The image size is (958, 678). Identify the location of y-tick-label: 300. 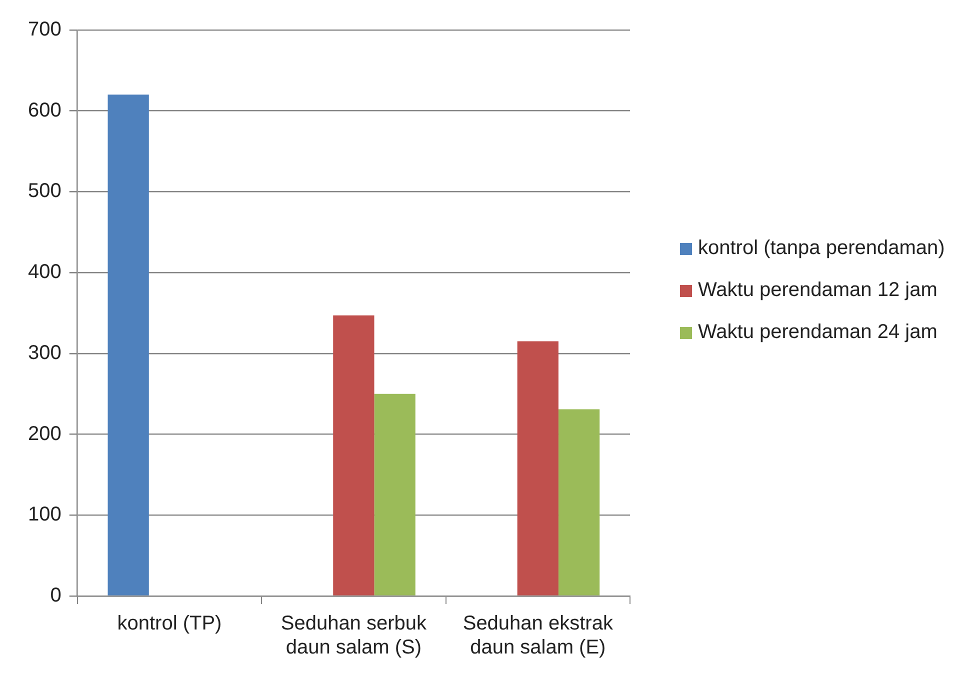
(45, 353).